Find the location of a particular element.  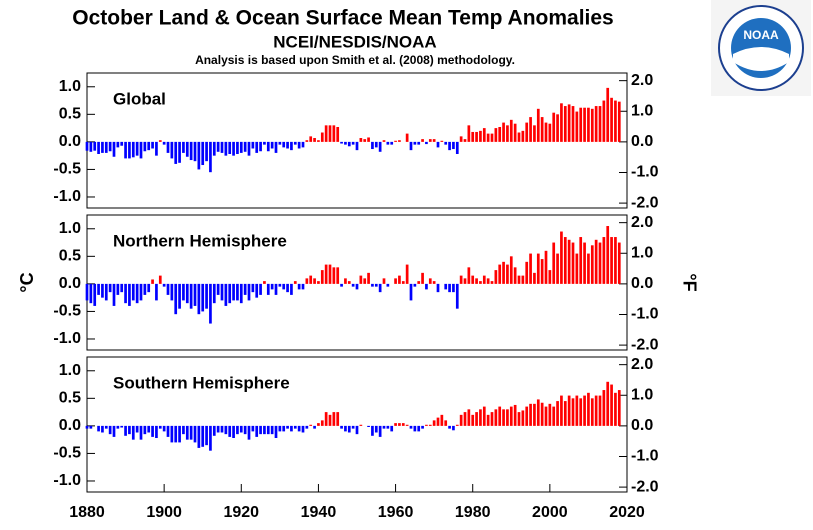

x-tick-label: 1900 is located at coordinates (164, 512).